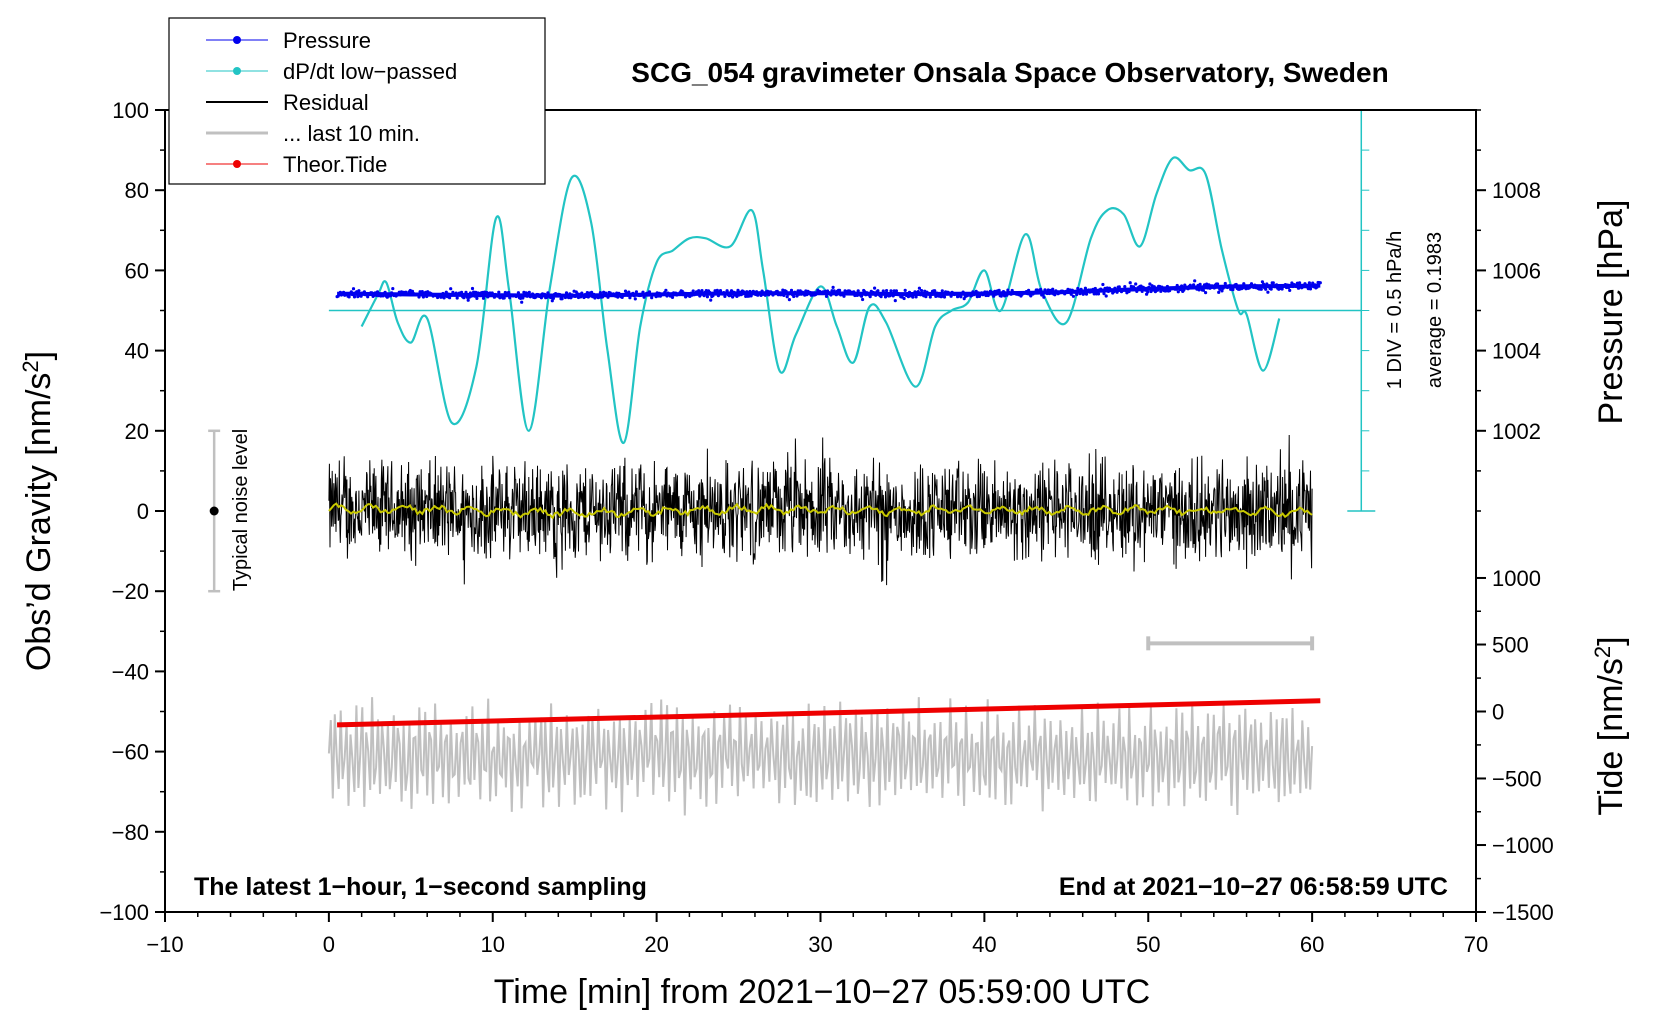 This screenshot has height=1020, width=1660. I want to click on tide-tick-label: 1000, so click(1516, 578).